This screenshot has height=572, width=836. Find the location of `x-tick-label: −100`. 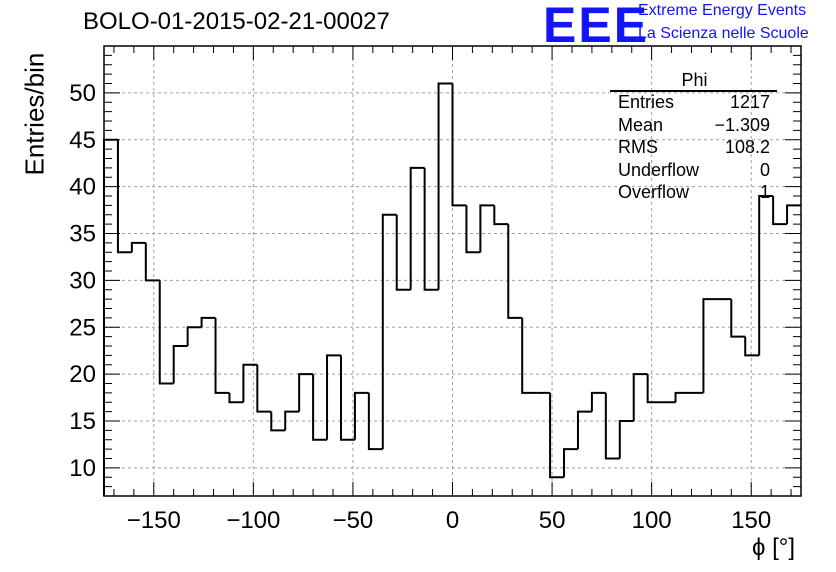

x-tick-label: −100 is located at coordinates (253, 520).